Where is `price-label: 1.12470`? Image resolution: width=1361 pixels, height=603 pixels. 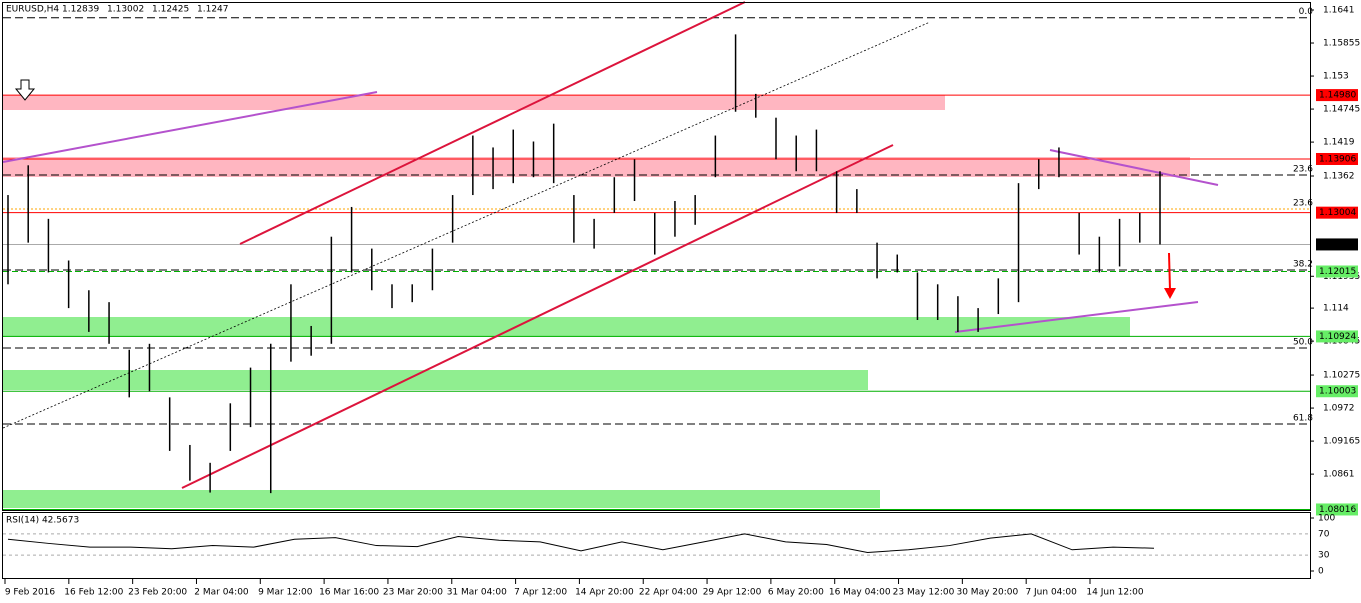 price-label: 1.12470 is located at coordinates (1337, 245).